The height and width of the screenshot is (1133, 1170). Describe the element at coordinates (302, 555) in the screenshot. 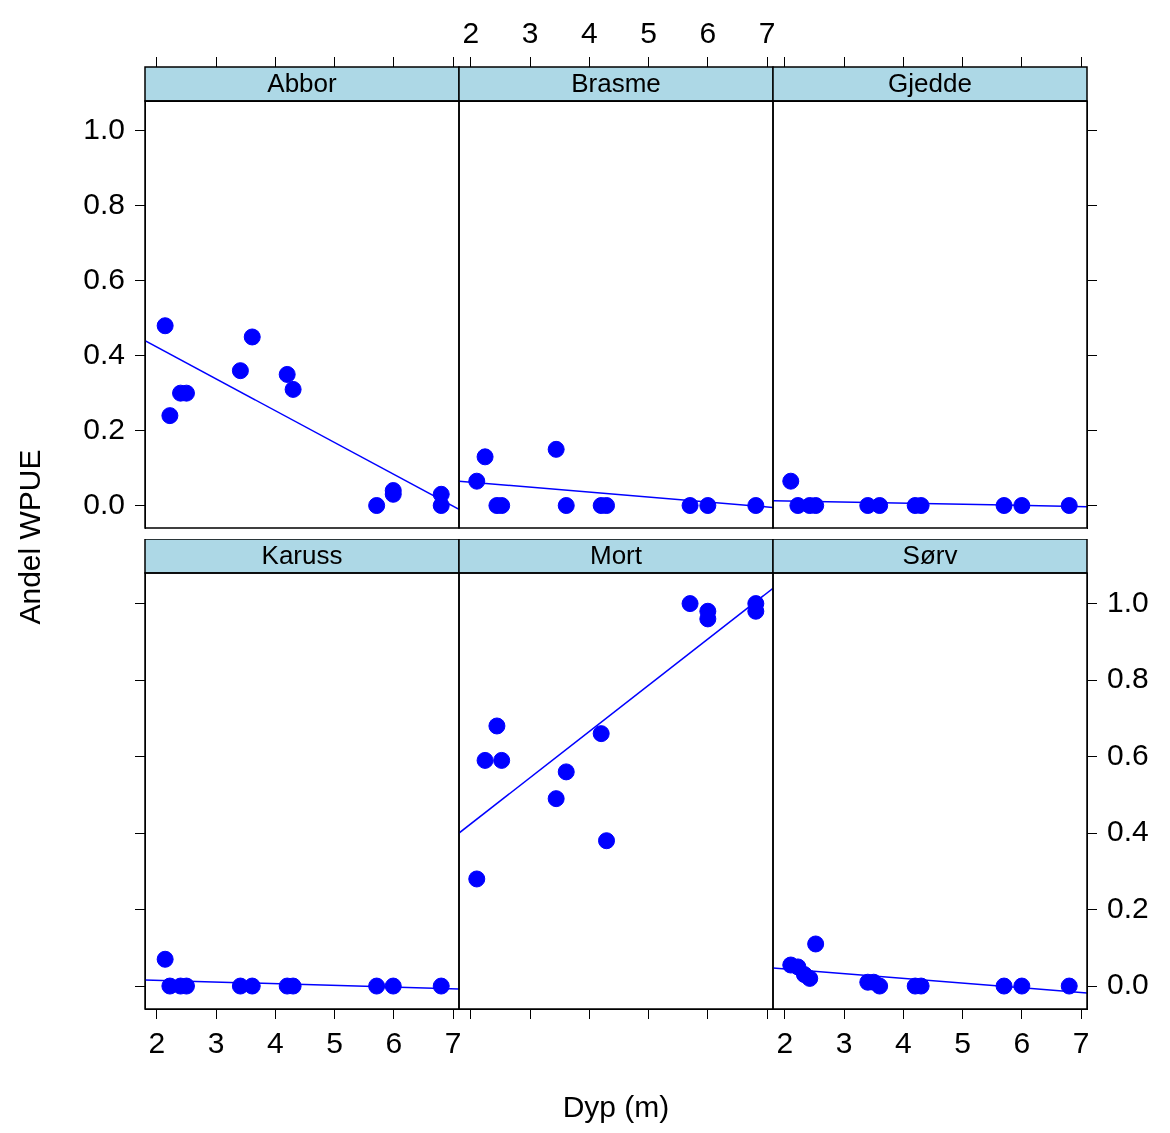

I see `chart-title: Karuss` at that location.